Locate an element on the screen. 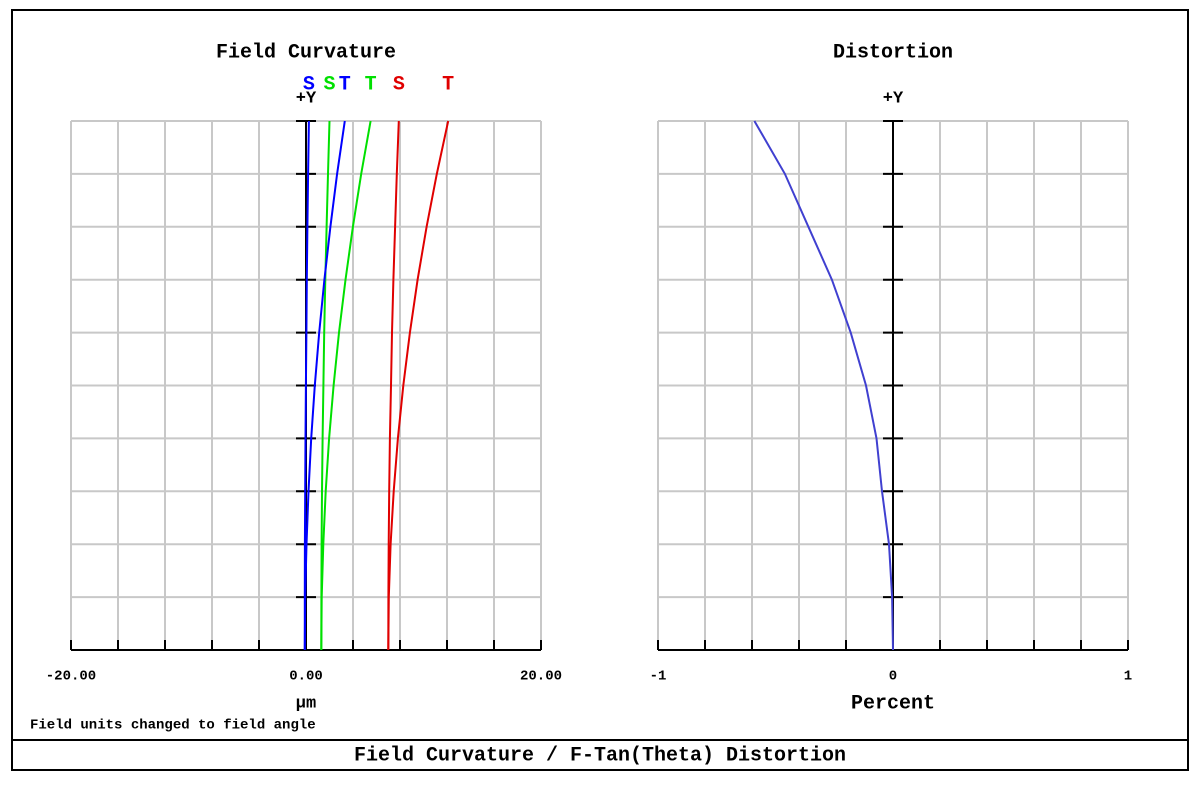  chart-title: Distortion is located at coordinates (893, 52).